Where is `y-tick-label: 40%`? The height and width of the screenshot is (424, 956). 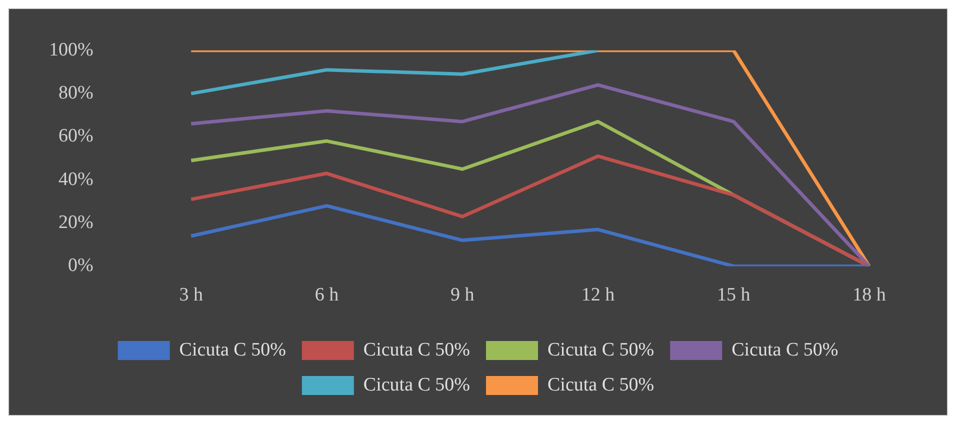 y-tick-label: 40% is located at coordinates (76, 179).